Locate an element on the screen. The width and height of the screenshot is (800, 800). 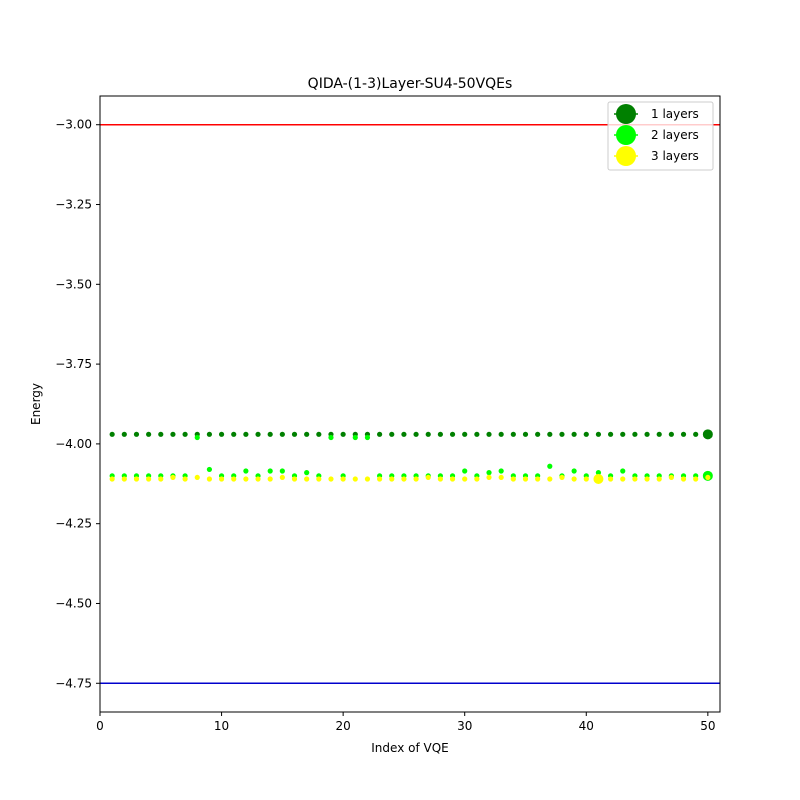
x-axis-ticks: 0 10 20 30 40 50 is located at coordinates (405, 722).